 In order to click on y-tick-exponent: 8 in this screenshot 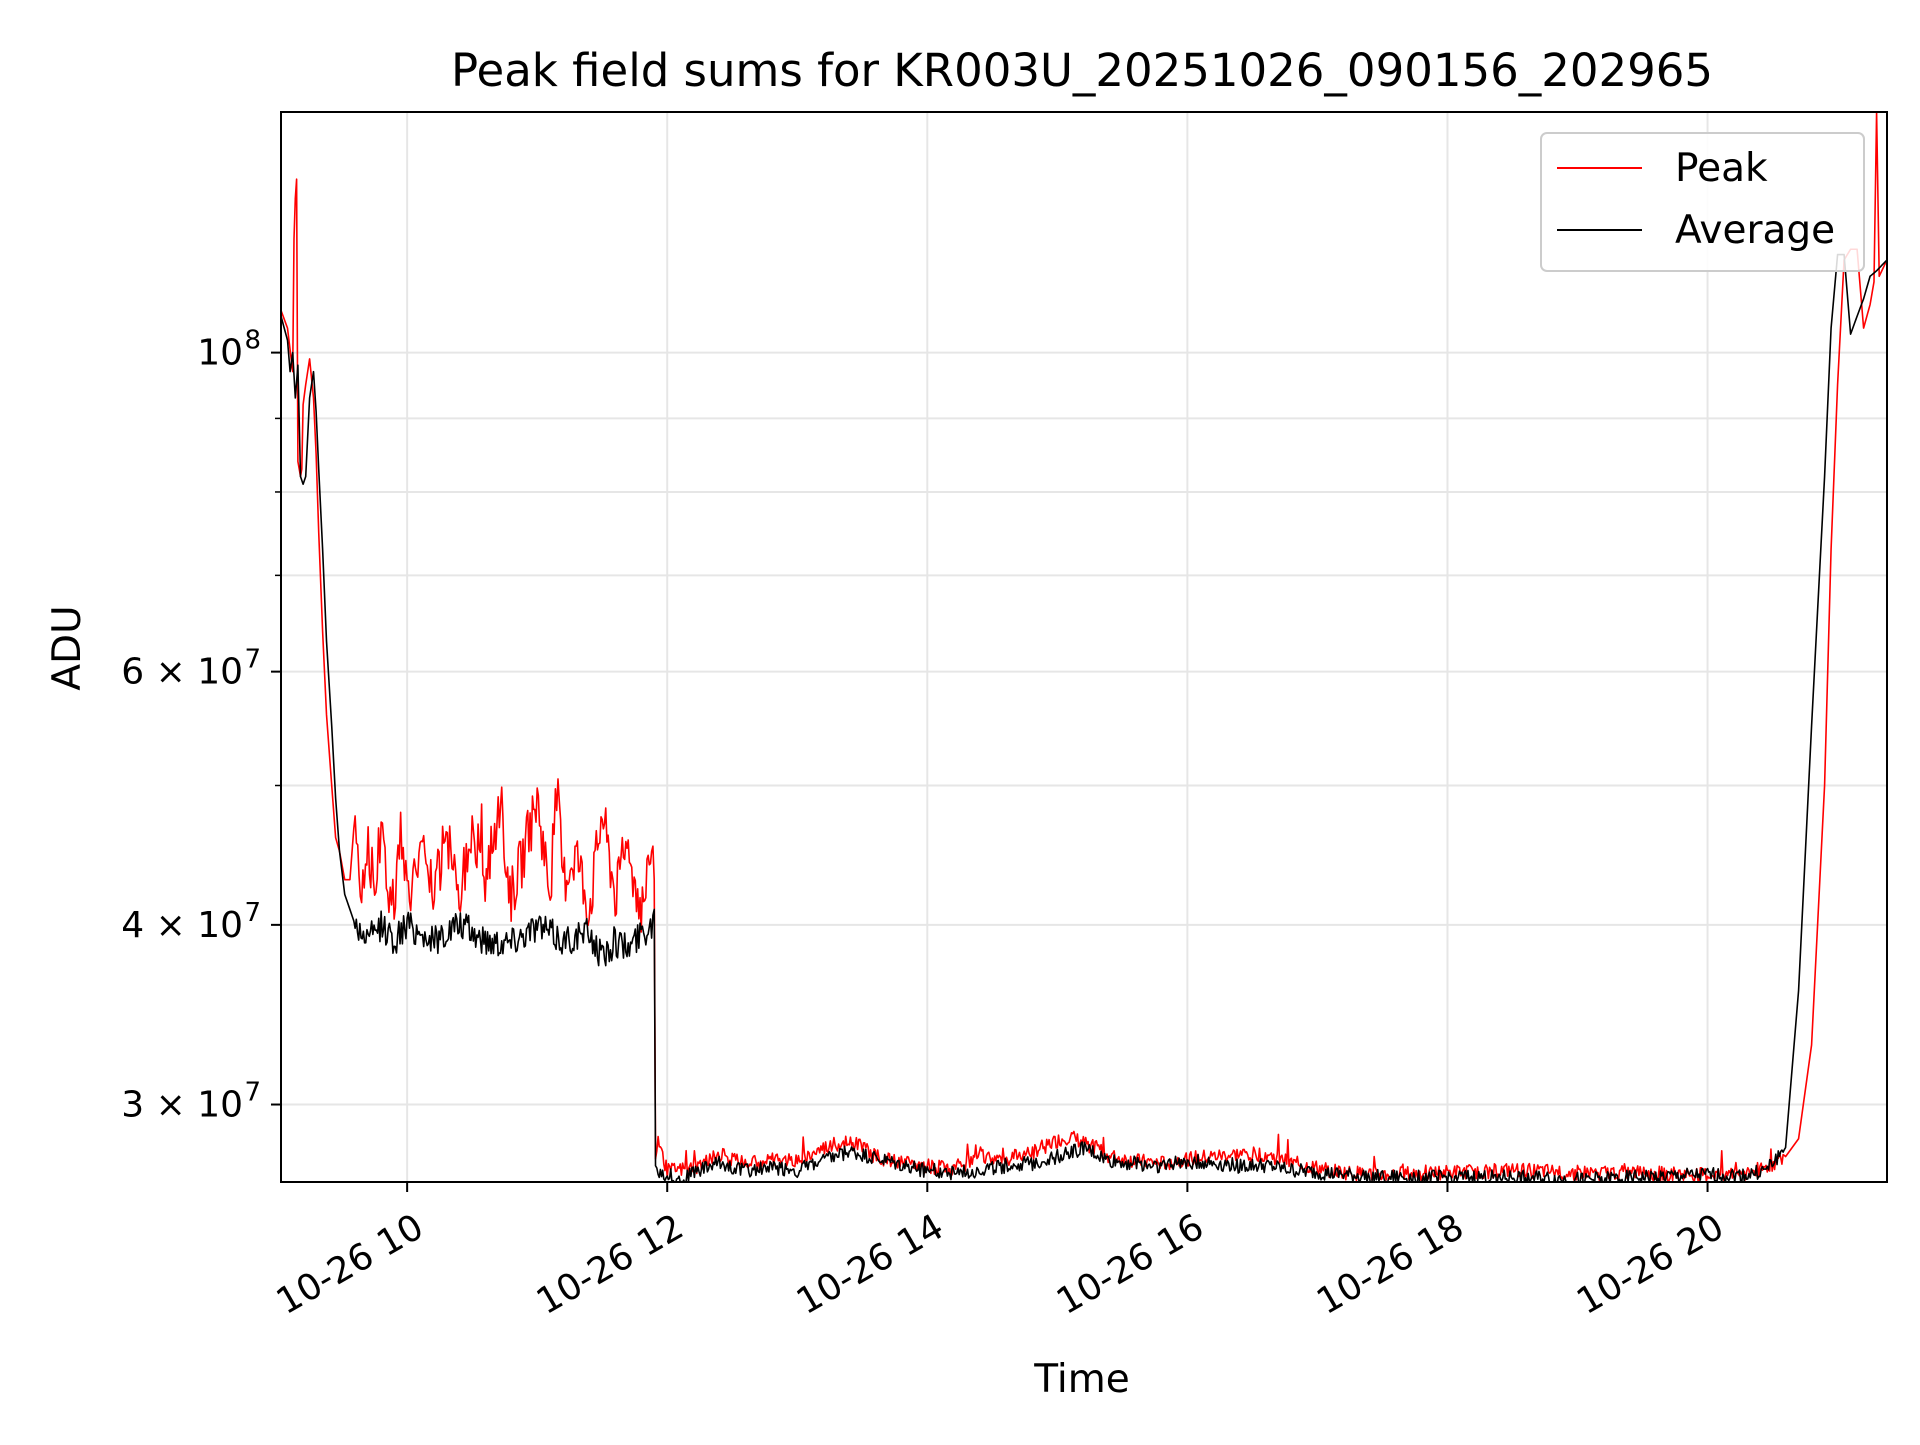, I will do `click(252, 341)`.